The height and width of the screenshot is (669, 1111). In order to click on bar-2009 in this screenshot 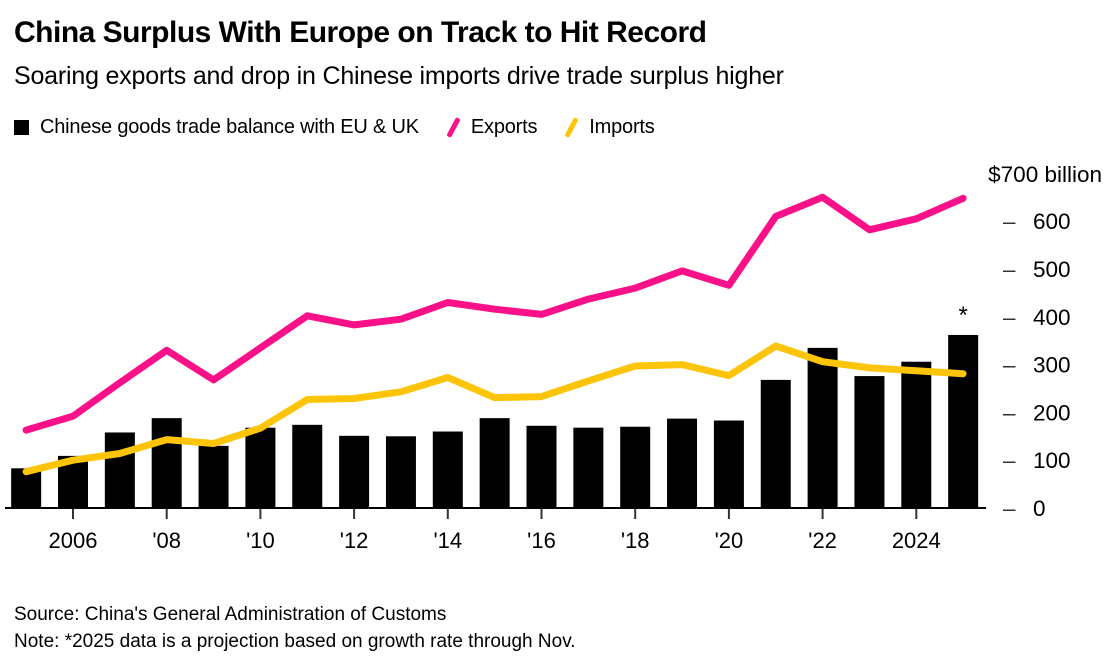, I will do `click(213, 476)`.